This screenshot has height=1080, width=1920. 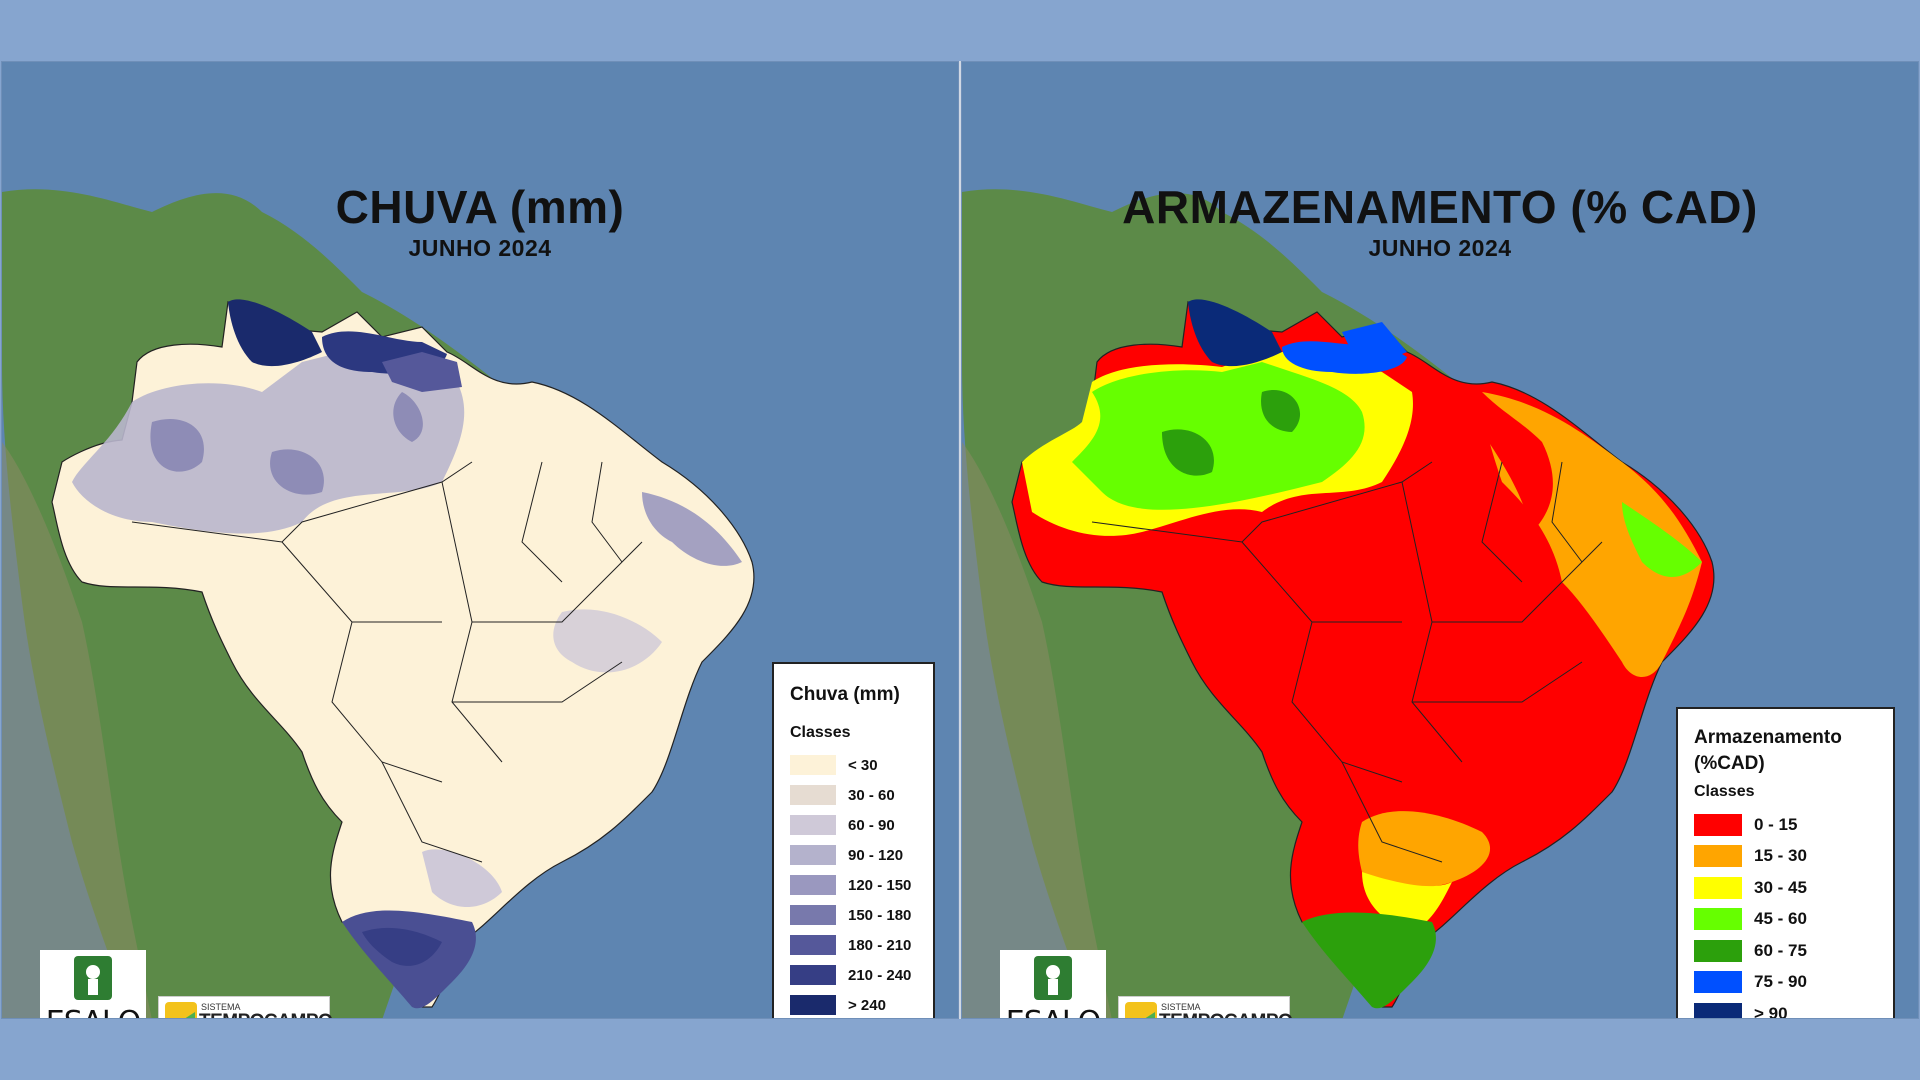 I want to click on legend-item: 30 - 45, so click(x=1785, y=888).